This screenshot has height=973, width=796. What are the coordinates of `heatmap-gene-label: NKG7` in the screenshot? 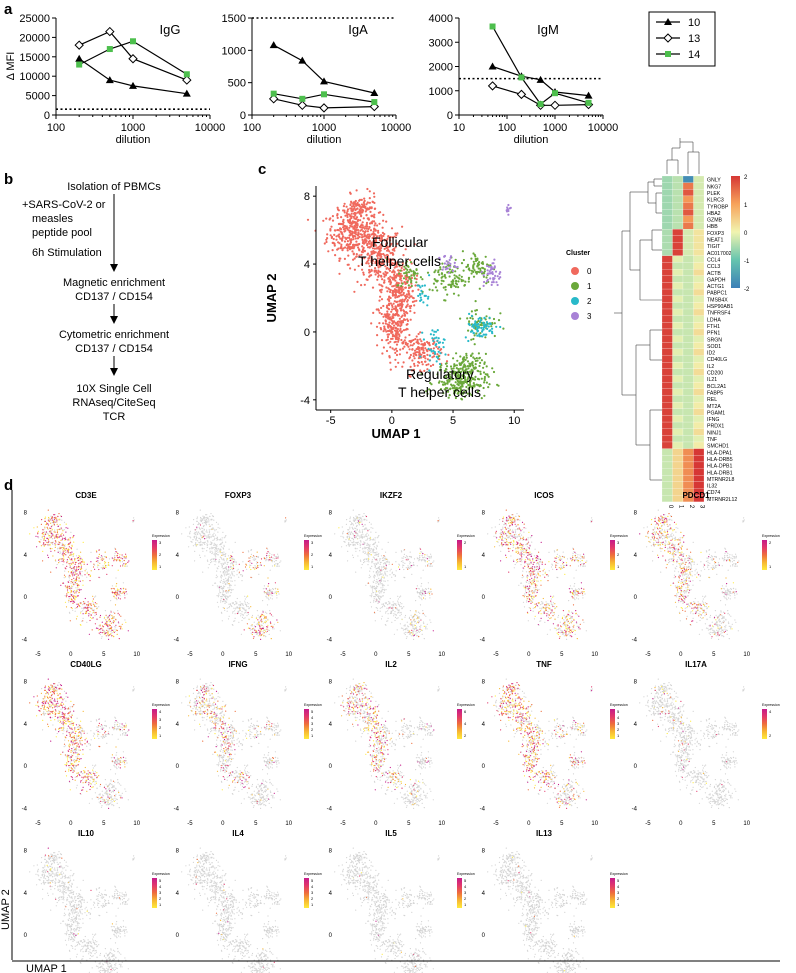 It's located at (714, 187).